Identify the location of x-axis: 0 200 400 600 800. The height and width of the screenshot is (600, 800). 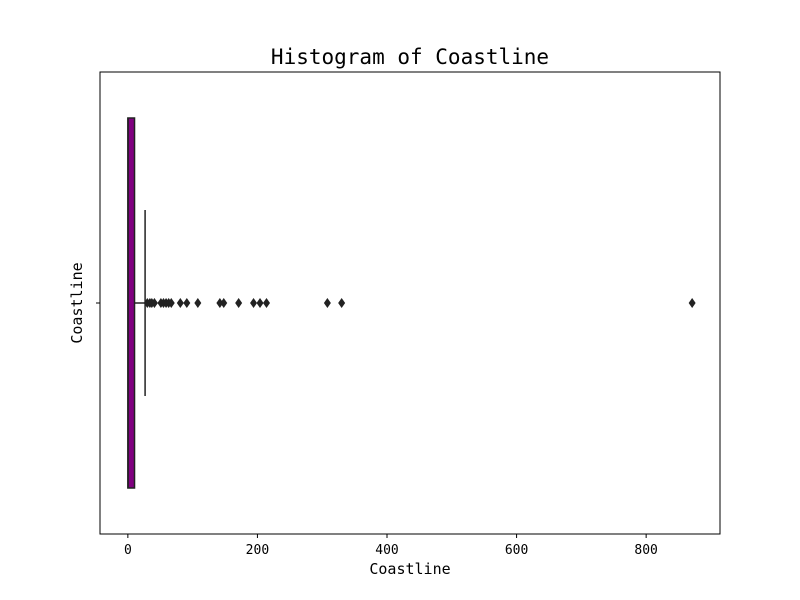
(391, 546).